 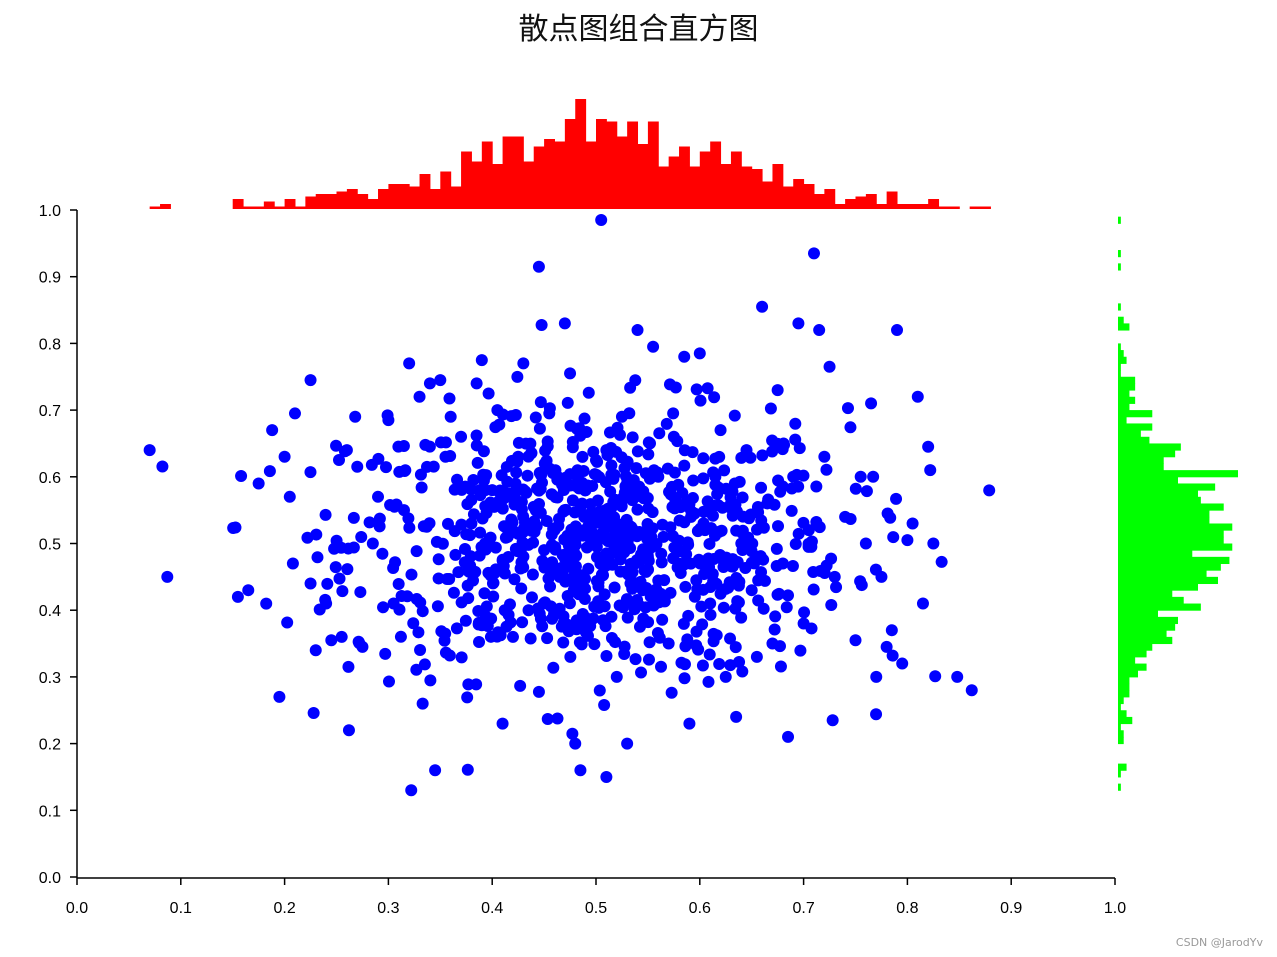 I want to click on y-tick-label: 0.8, so click(x=50, y=344).